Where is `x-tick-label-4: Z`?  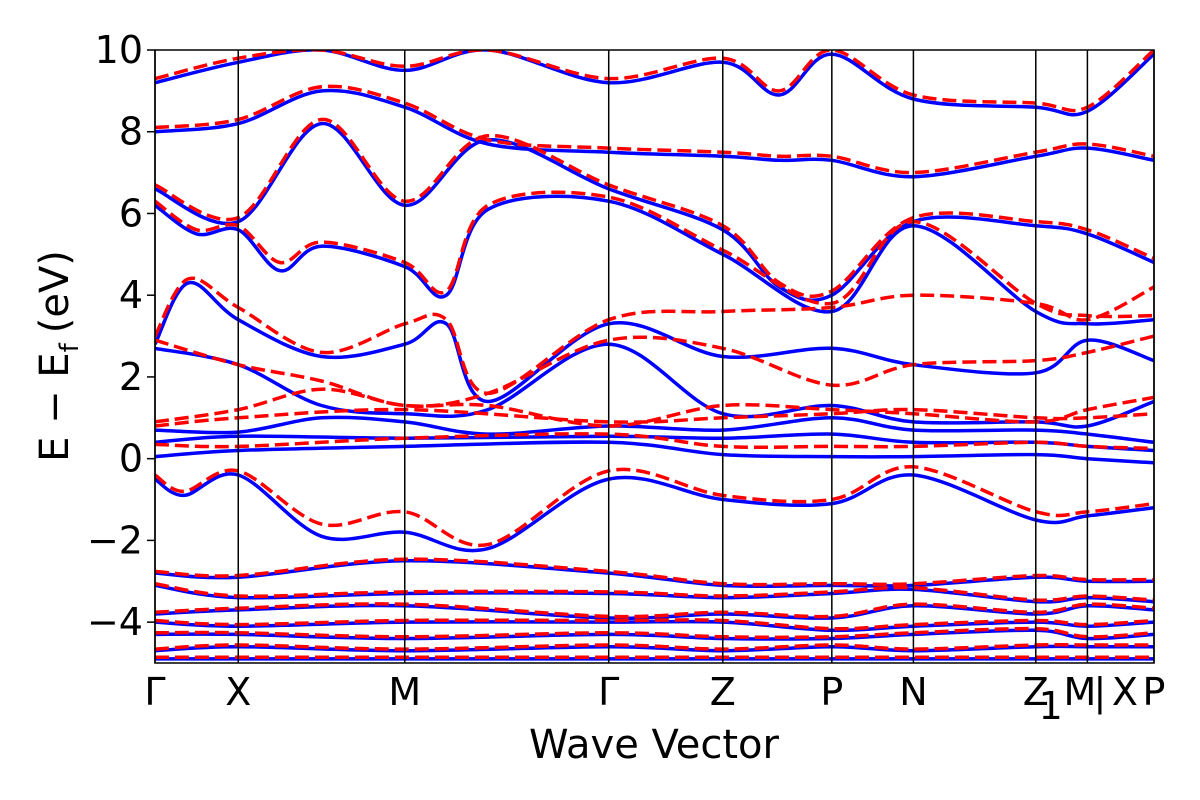 x-tick-label-4: Z is located at coordinates (723, 692).